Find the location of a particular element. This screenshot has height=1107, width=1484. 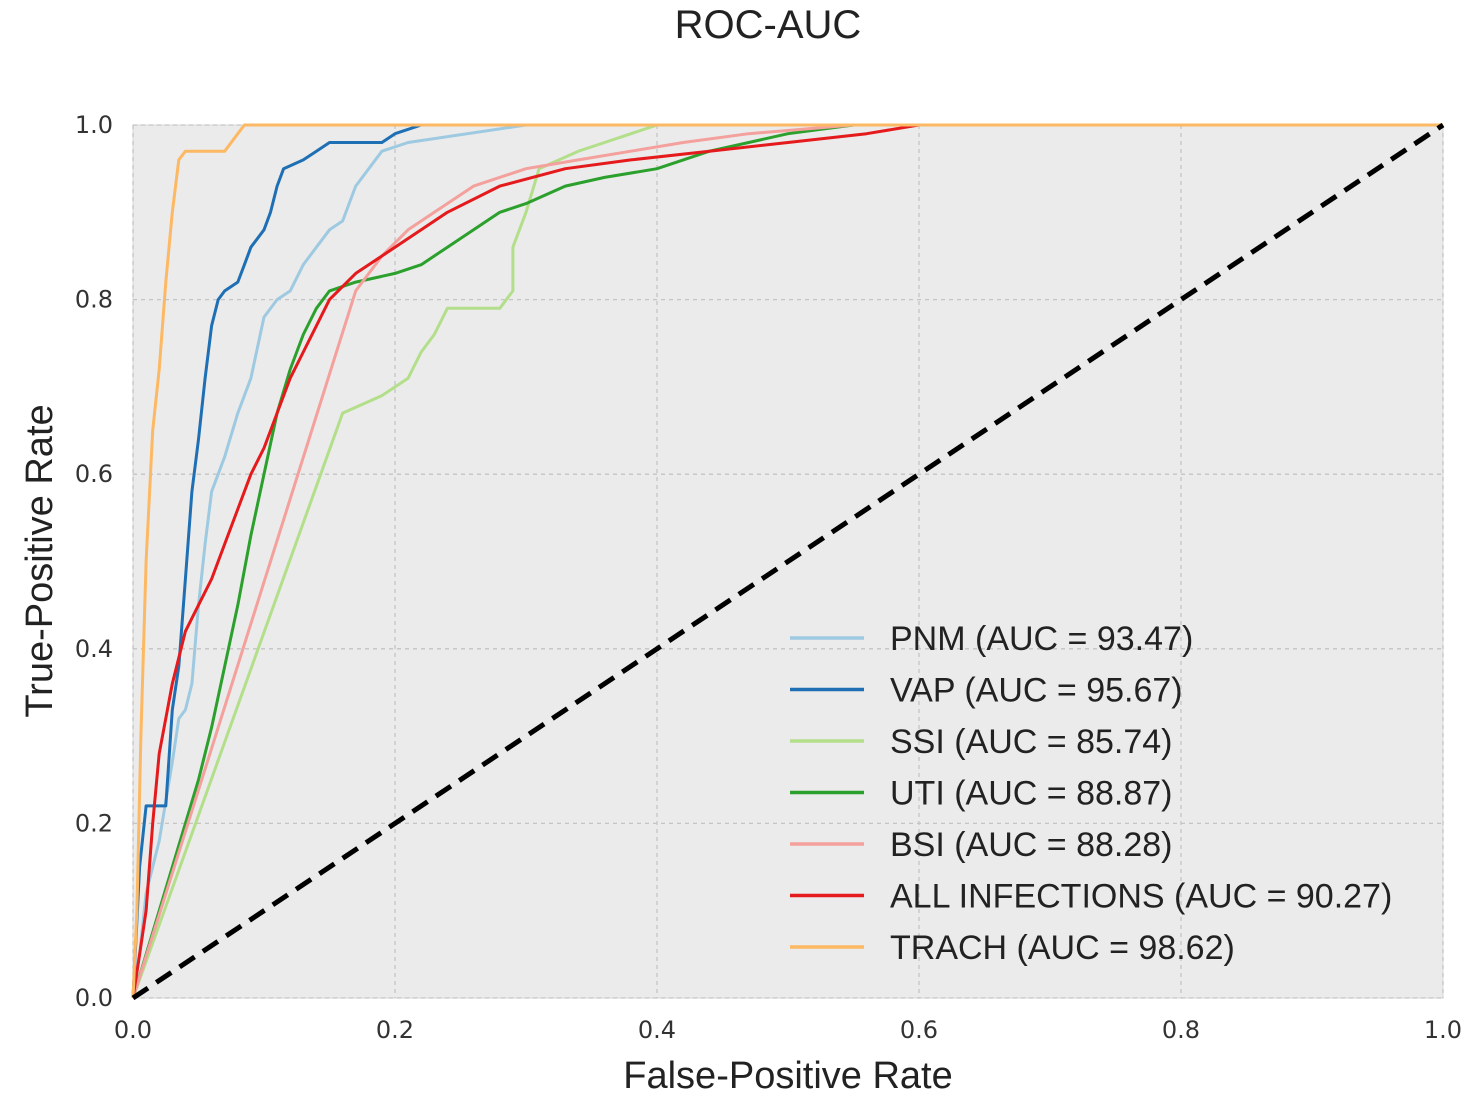

x-axis-label: False-Positive Rate is located at coordinates (787, 1076).